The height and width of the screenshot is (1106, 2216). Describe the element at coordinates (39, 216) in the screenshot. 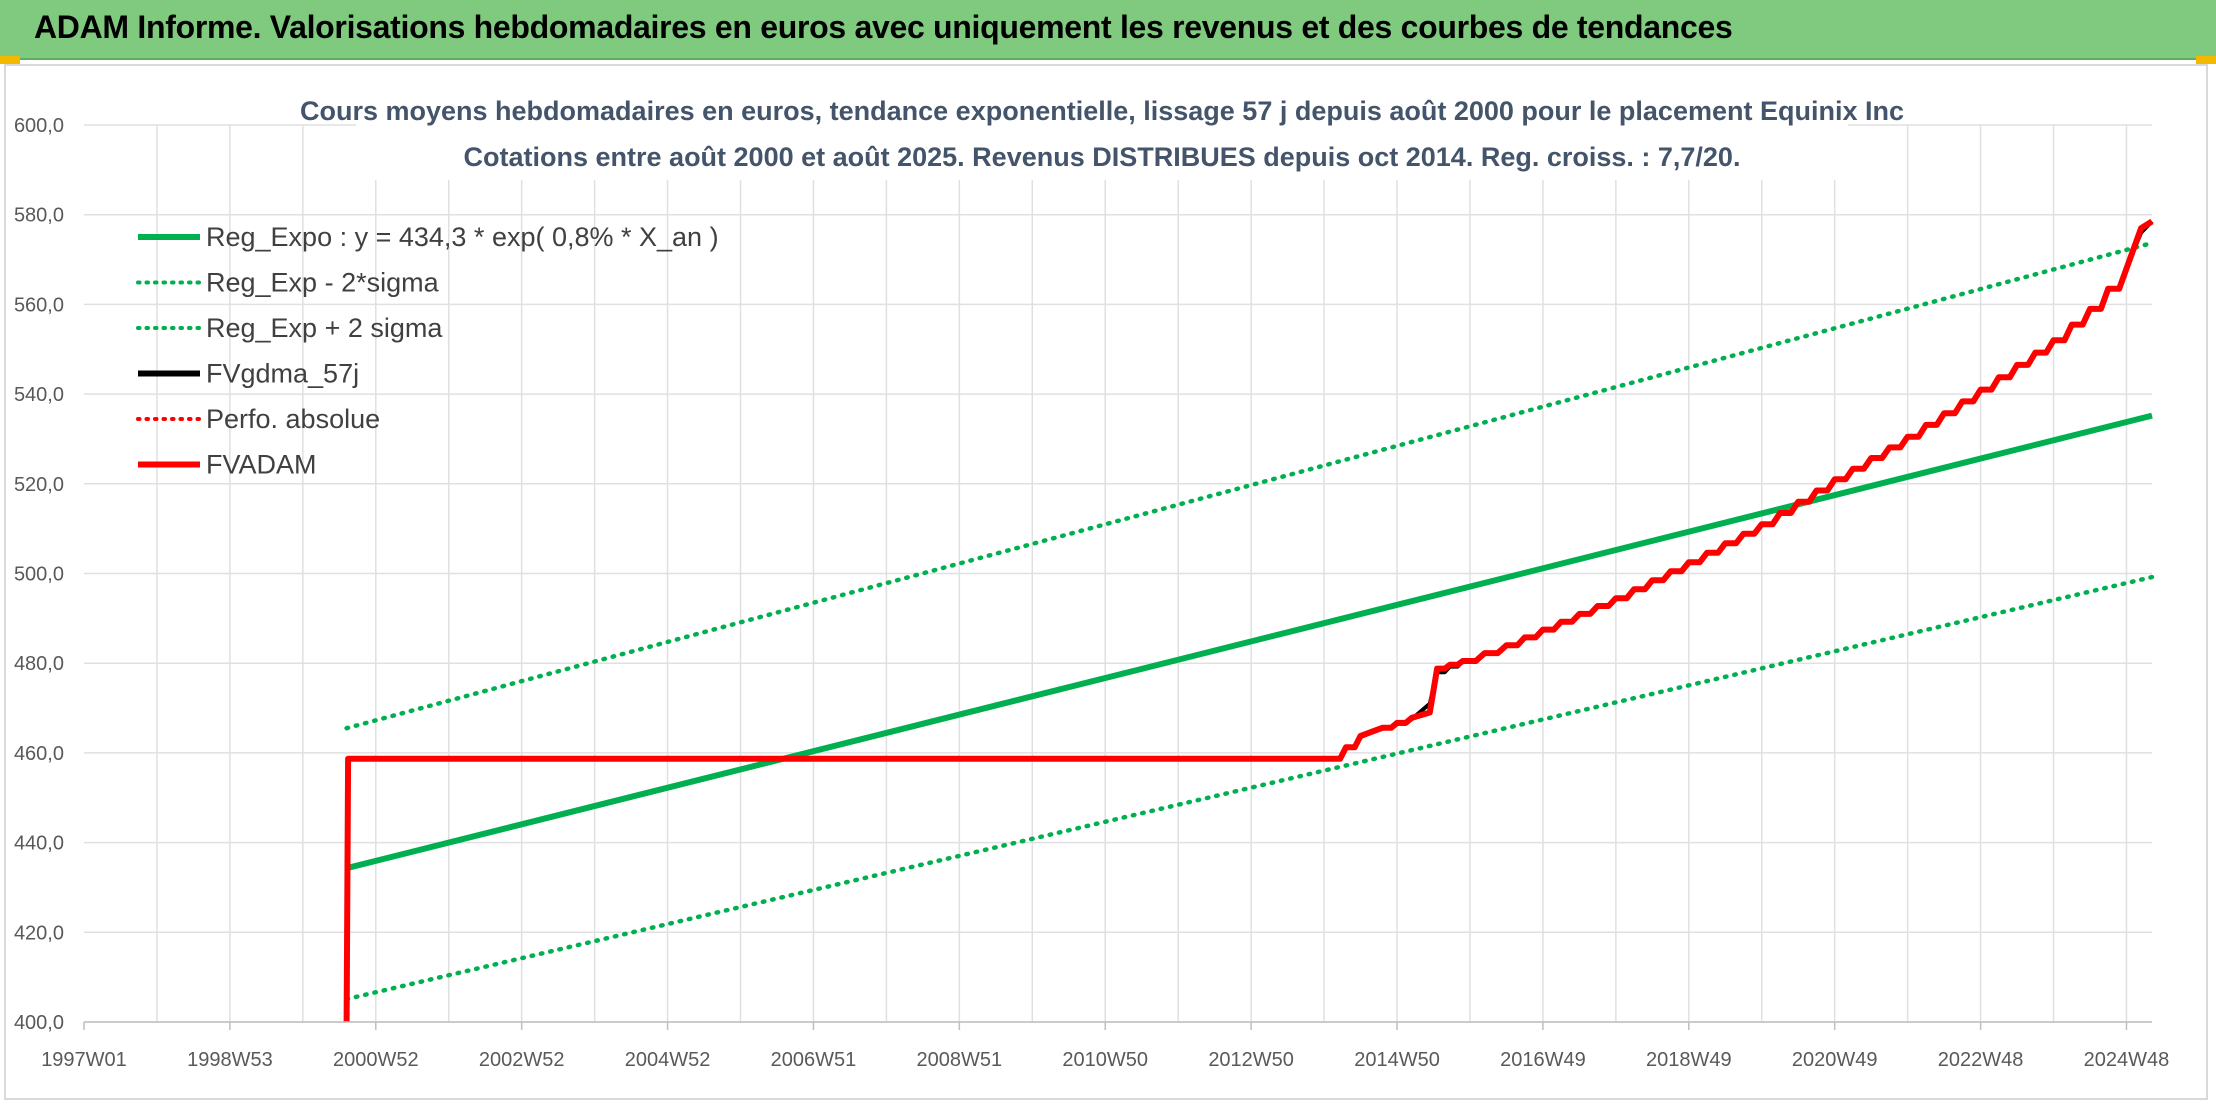

I see `y-tick-label: 580,0` at that location.